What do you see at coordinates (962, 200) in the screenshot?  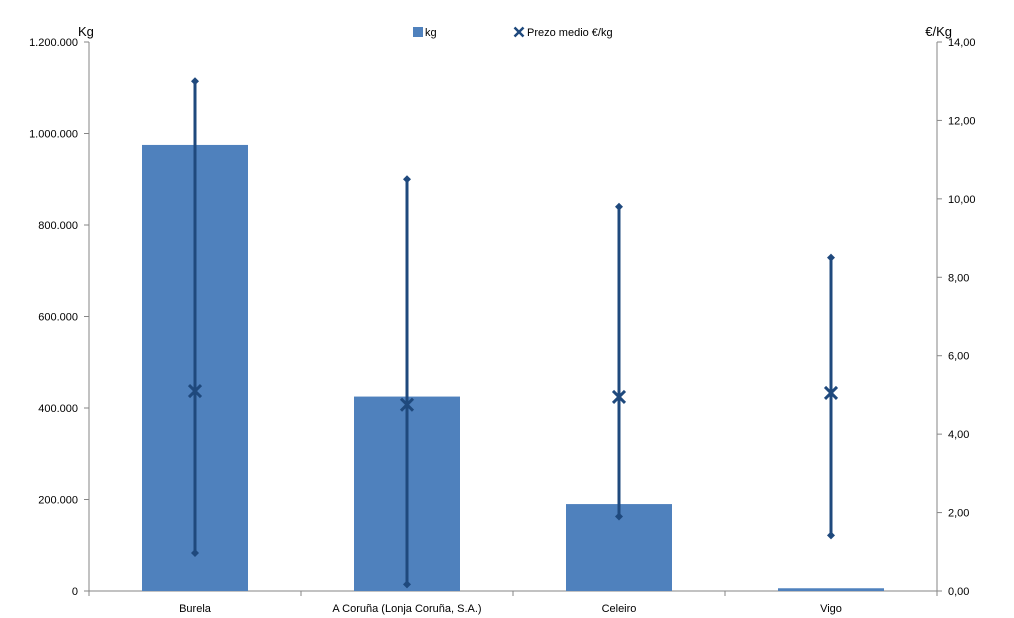 I see `right-tick-label: 10,00` at bounding box center [962, 200].